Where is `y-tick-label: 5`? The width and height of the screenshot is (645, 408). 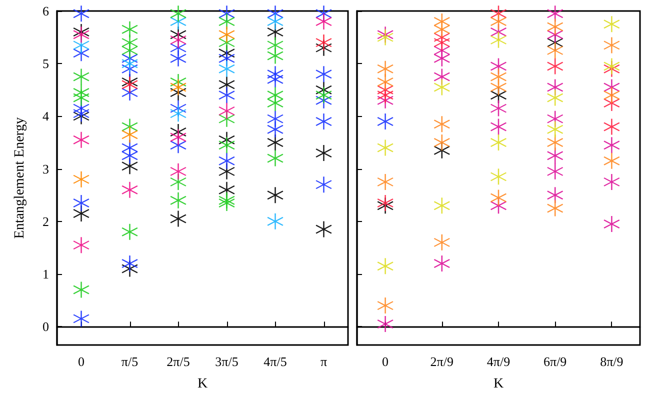
y-tick-label: 5 is located at coordinates (45, 64).